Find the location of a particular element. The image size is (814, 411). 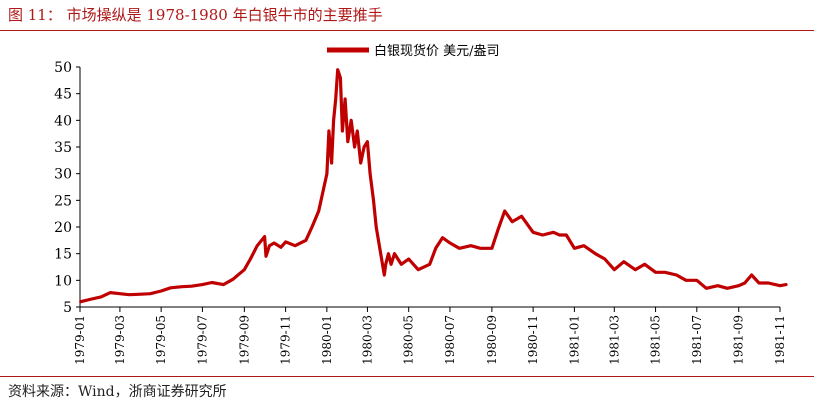

y-tick-label: 5 is located at coordinates (67, 308).